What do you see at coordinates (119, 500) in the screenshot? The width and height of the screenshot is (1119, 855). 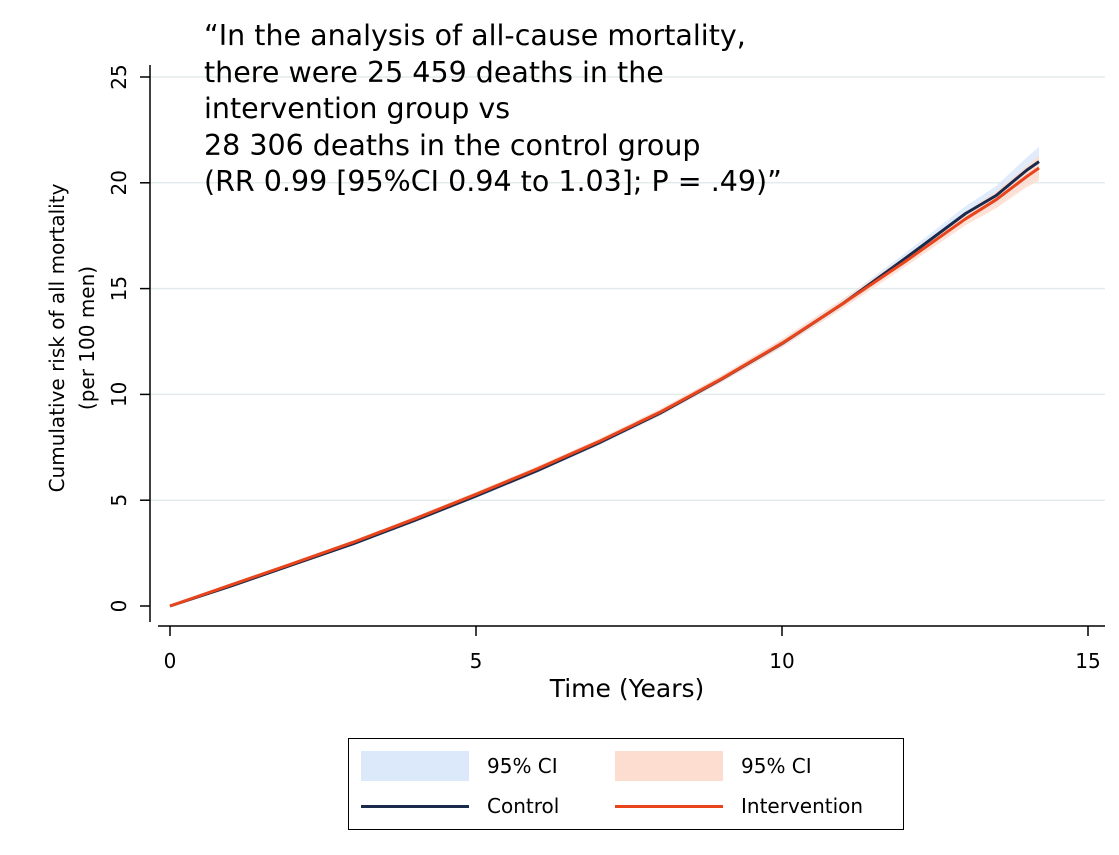 I see `y-tick-label: 5` at bounding box center [119, 500].